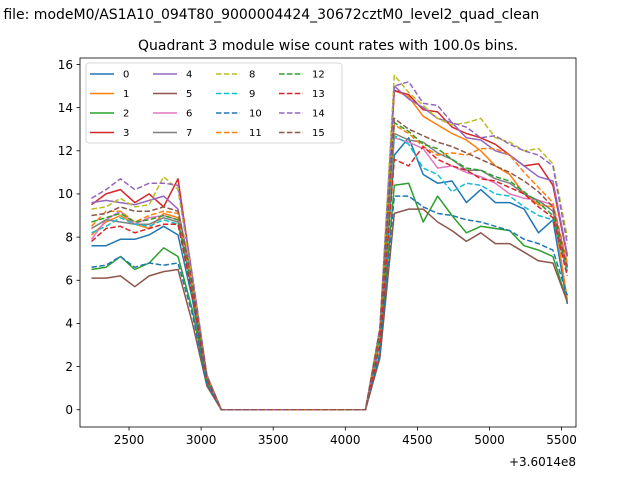  I want to click on legend-label-6: 6, so click(189, 114).